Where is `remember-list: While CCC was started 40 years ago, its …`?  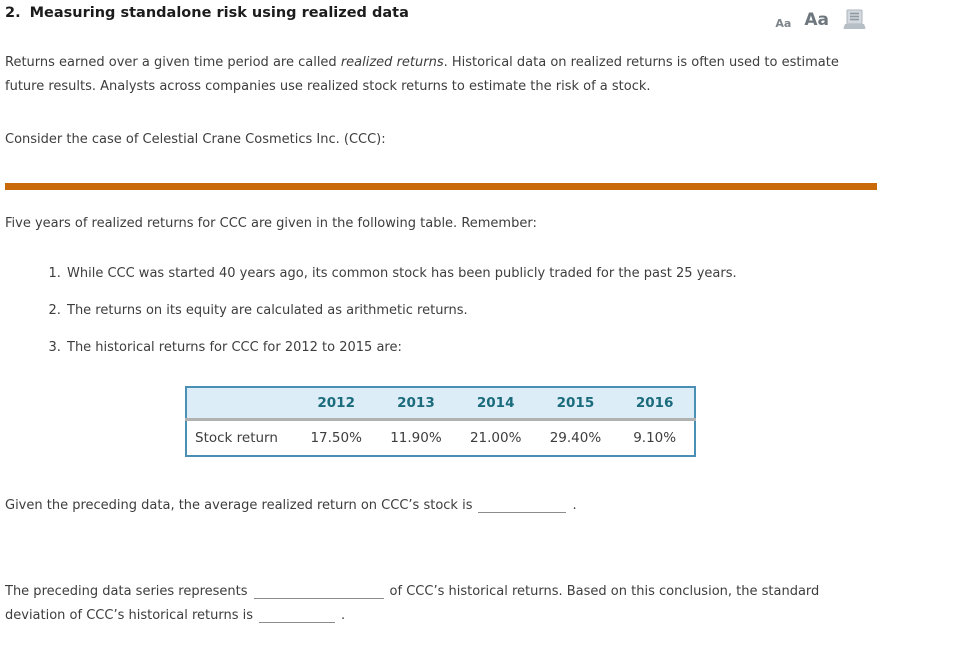 remember-list: While CCC was started 40 years ago, its … is located at coordinates (441, 310).